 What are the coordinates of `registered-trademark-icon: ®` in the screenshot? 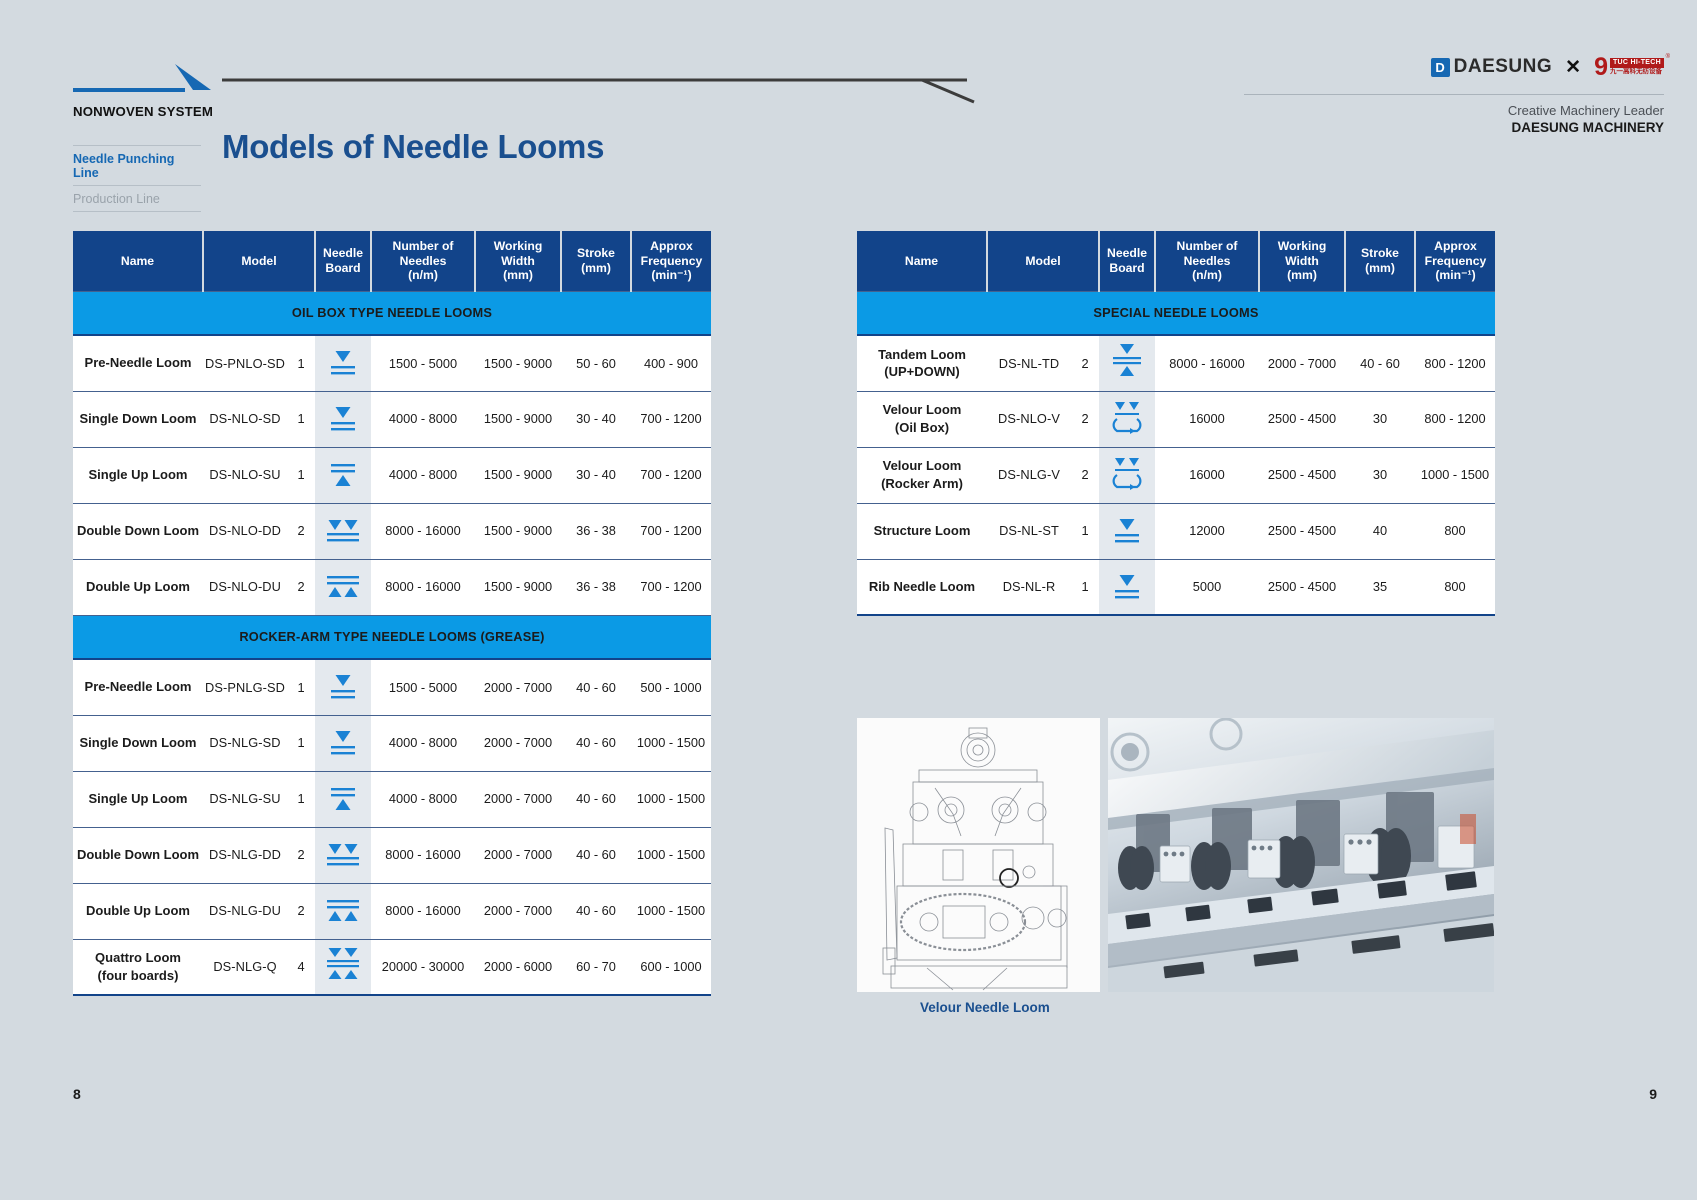 It's located at (1667, 56).